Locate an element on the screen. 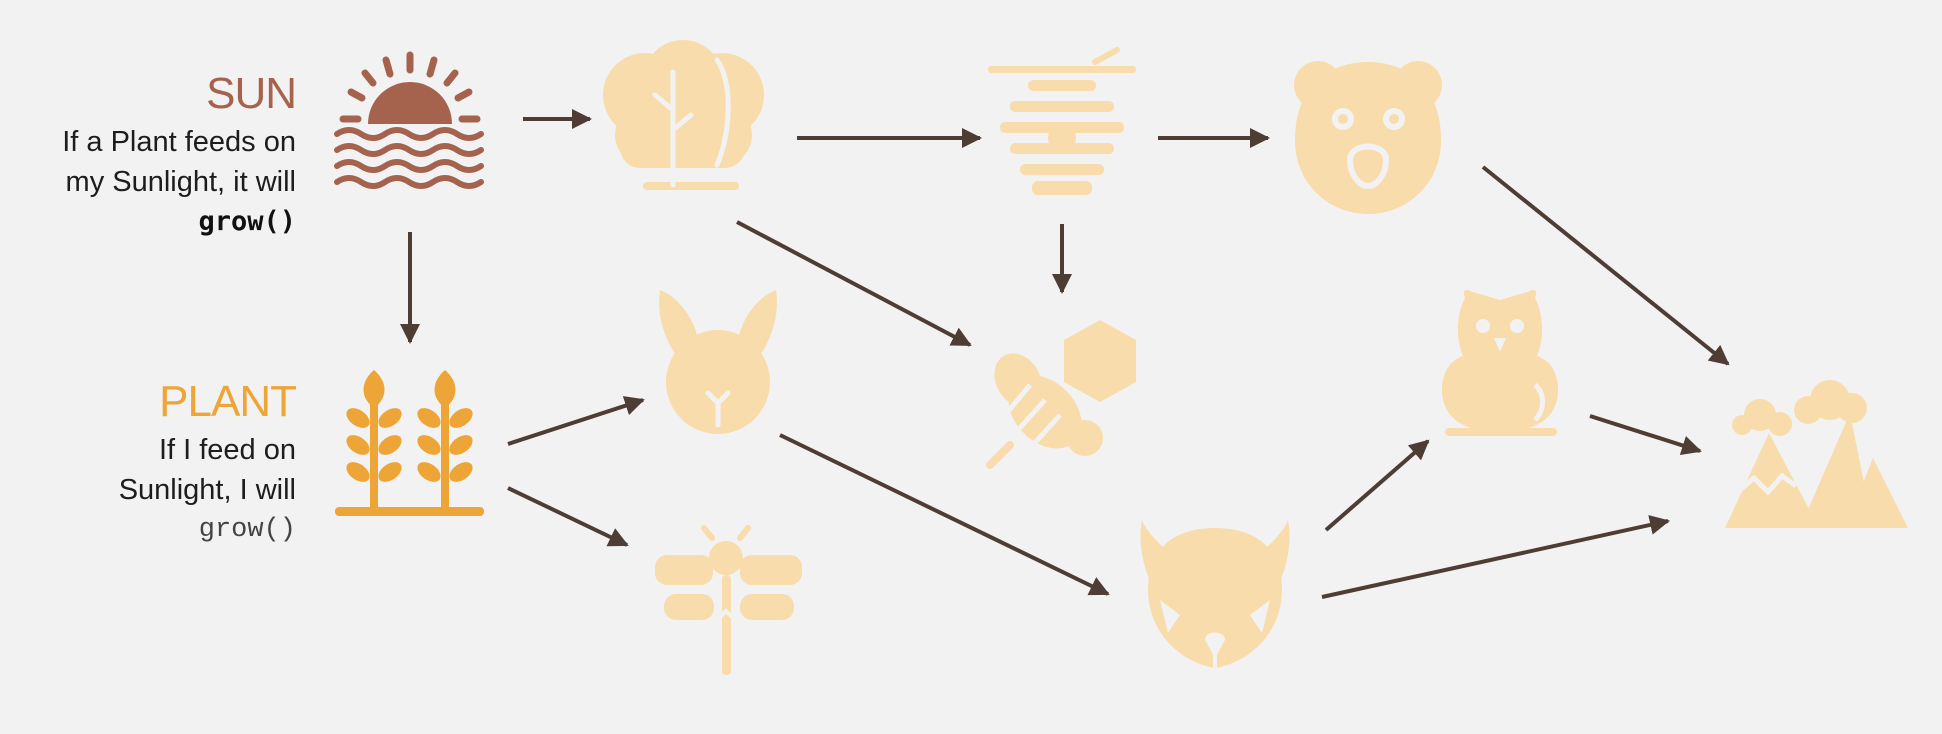  rabbit-icon is located at coordinates (718, 362).